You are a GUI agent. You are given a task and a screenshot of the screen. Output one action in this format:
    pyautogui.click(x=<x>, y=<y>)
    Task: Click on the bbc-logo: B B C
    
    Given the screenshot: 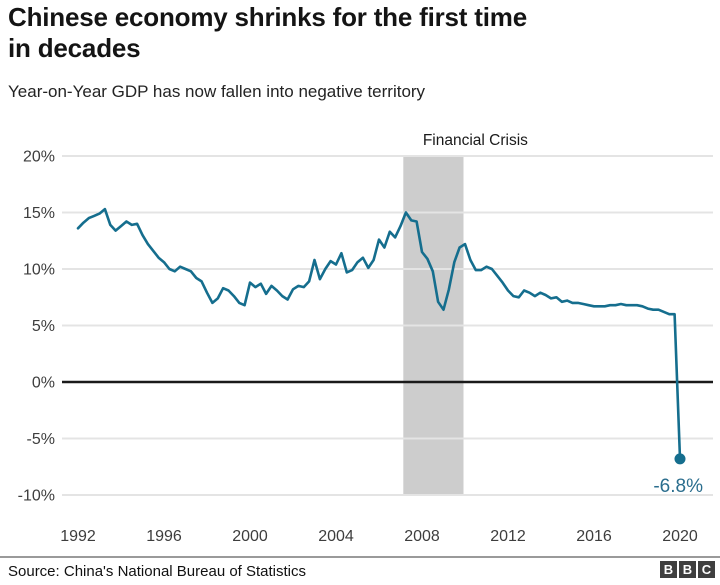 What is the action you would take?
    pyautogui.click(x=687, y=569)
    